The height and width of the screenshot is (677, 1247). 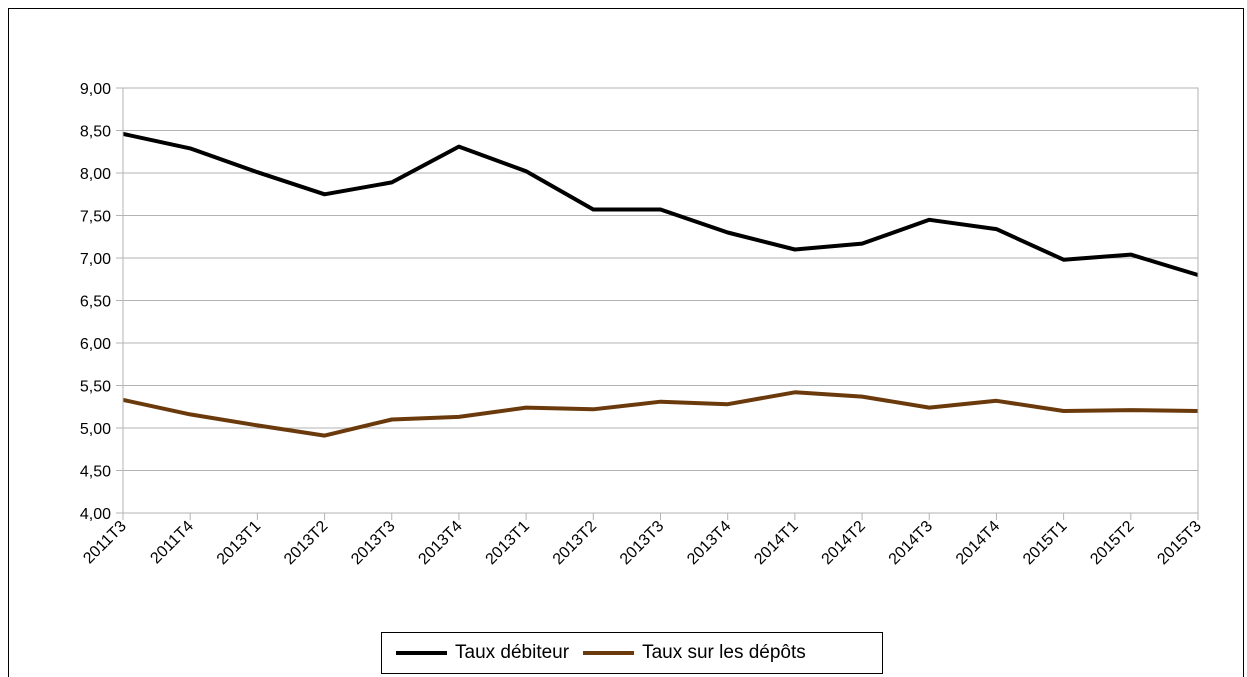 I want to click on y-tick-label: 7,00, so click(x=95, y=259).